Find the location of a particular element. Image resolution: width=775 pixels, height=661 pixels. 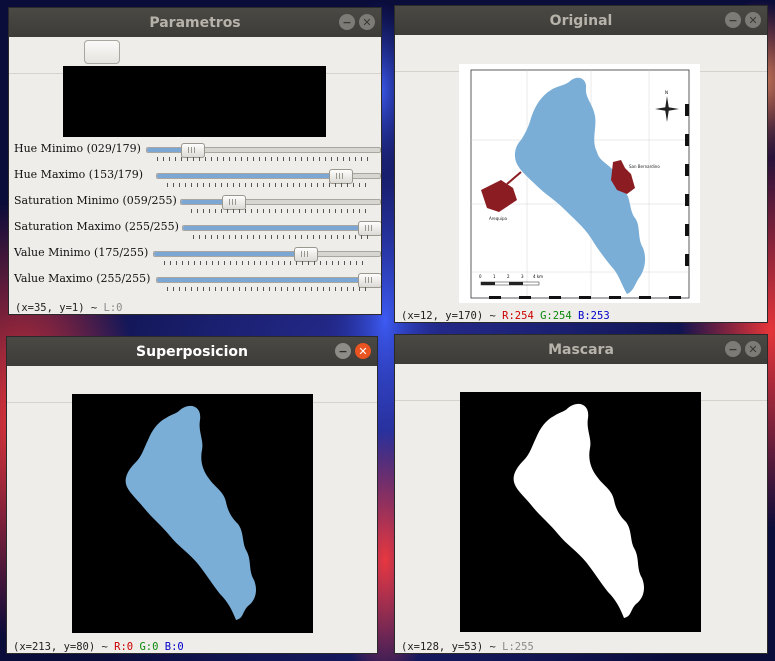

region-left is located at coordinates (499, 196).